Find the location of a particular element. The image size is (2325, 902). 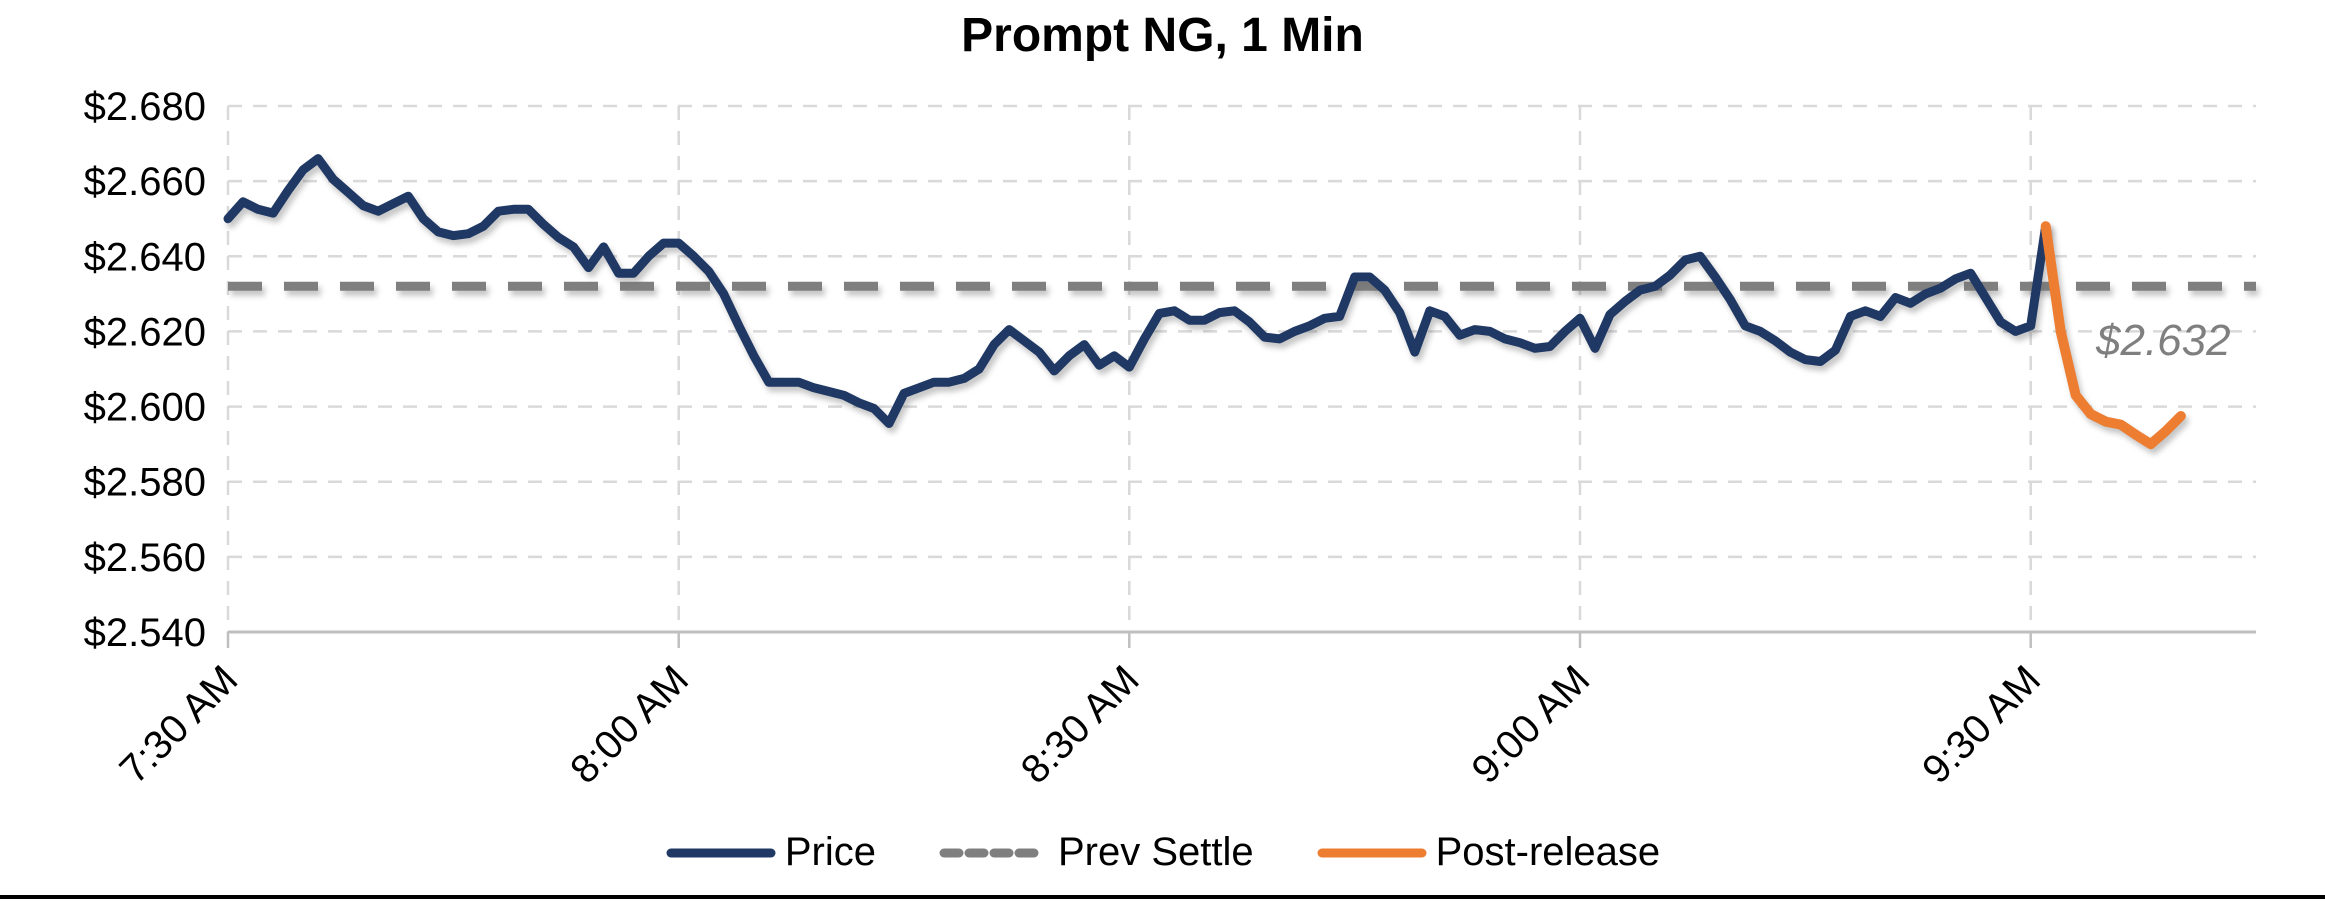

prev-settle-annotation: $2.632 is located at coordinates (2163, 340).